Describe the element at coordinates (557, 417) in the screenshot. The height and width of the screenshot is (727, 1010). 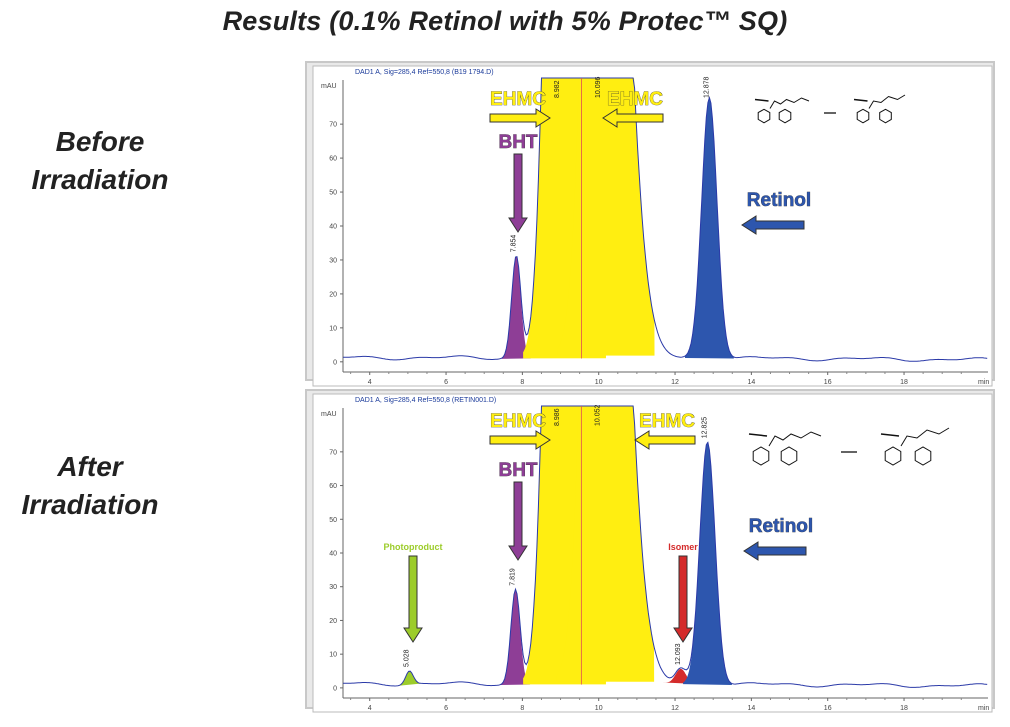
I see `peak-time-label: 8.986` at that location.